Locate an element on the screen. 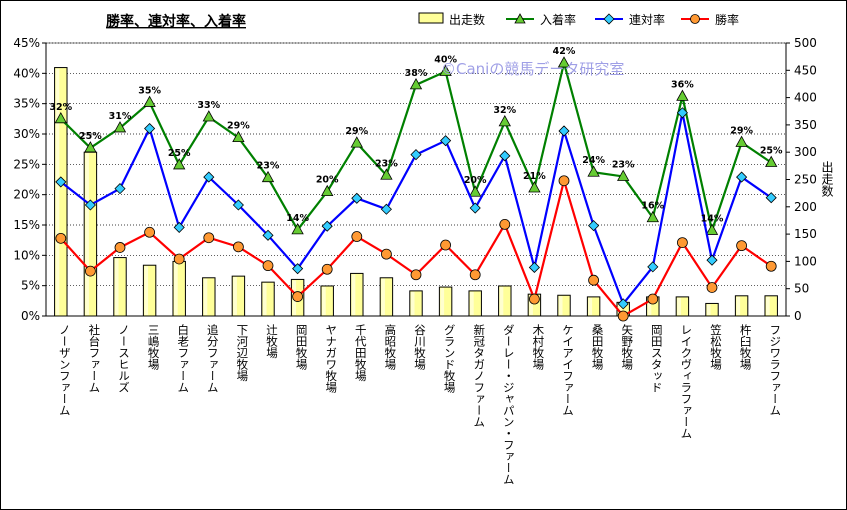  point-label: 42% is located at coordinates (564, 51).